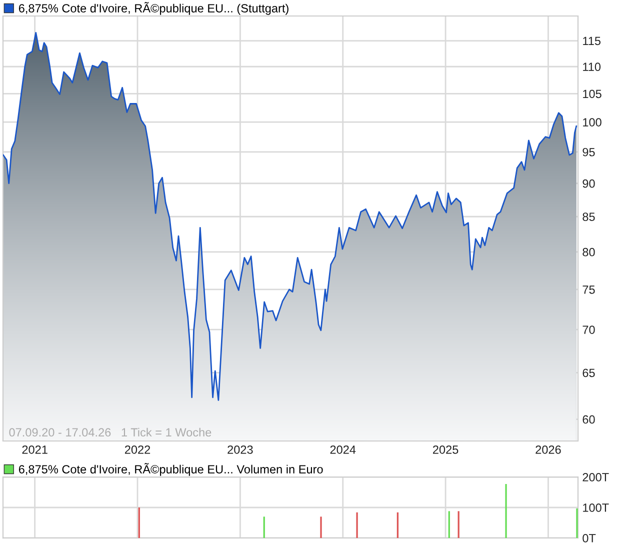 The height and width of the screenshot is (546, 620). Describe the element at coordinates (343, 449) in the screenshot. I see `x-tick-label: 2024` at that location.